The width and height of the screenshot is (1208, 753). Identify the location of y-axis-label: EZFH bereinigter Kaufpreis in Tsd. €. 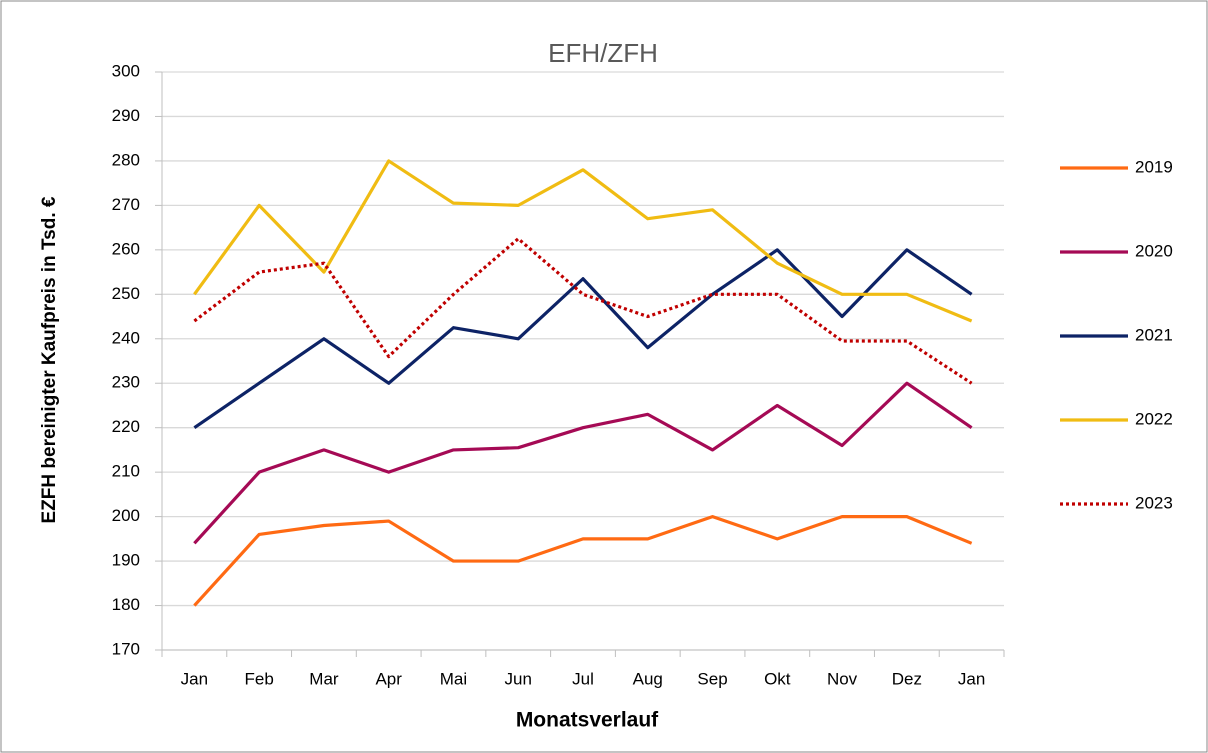
(49, 359).